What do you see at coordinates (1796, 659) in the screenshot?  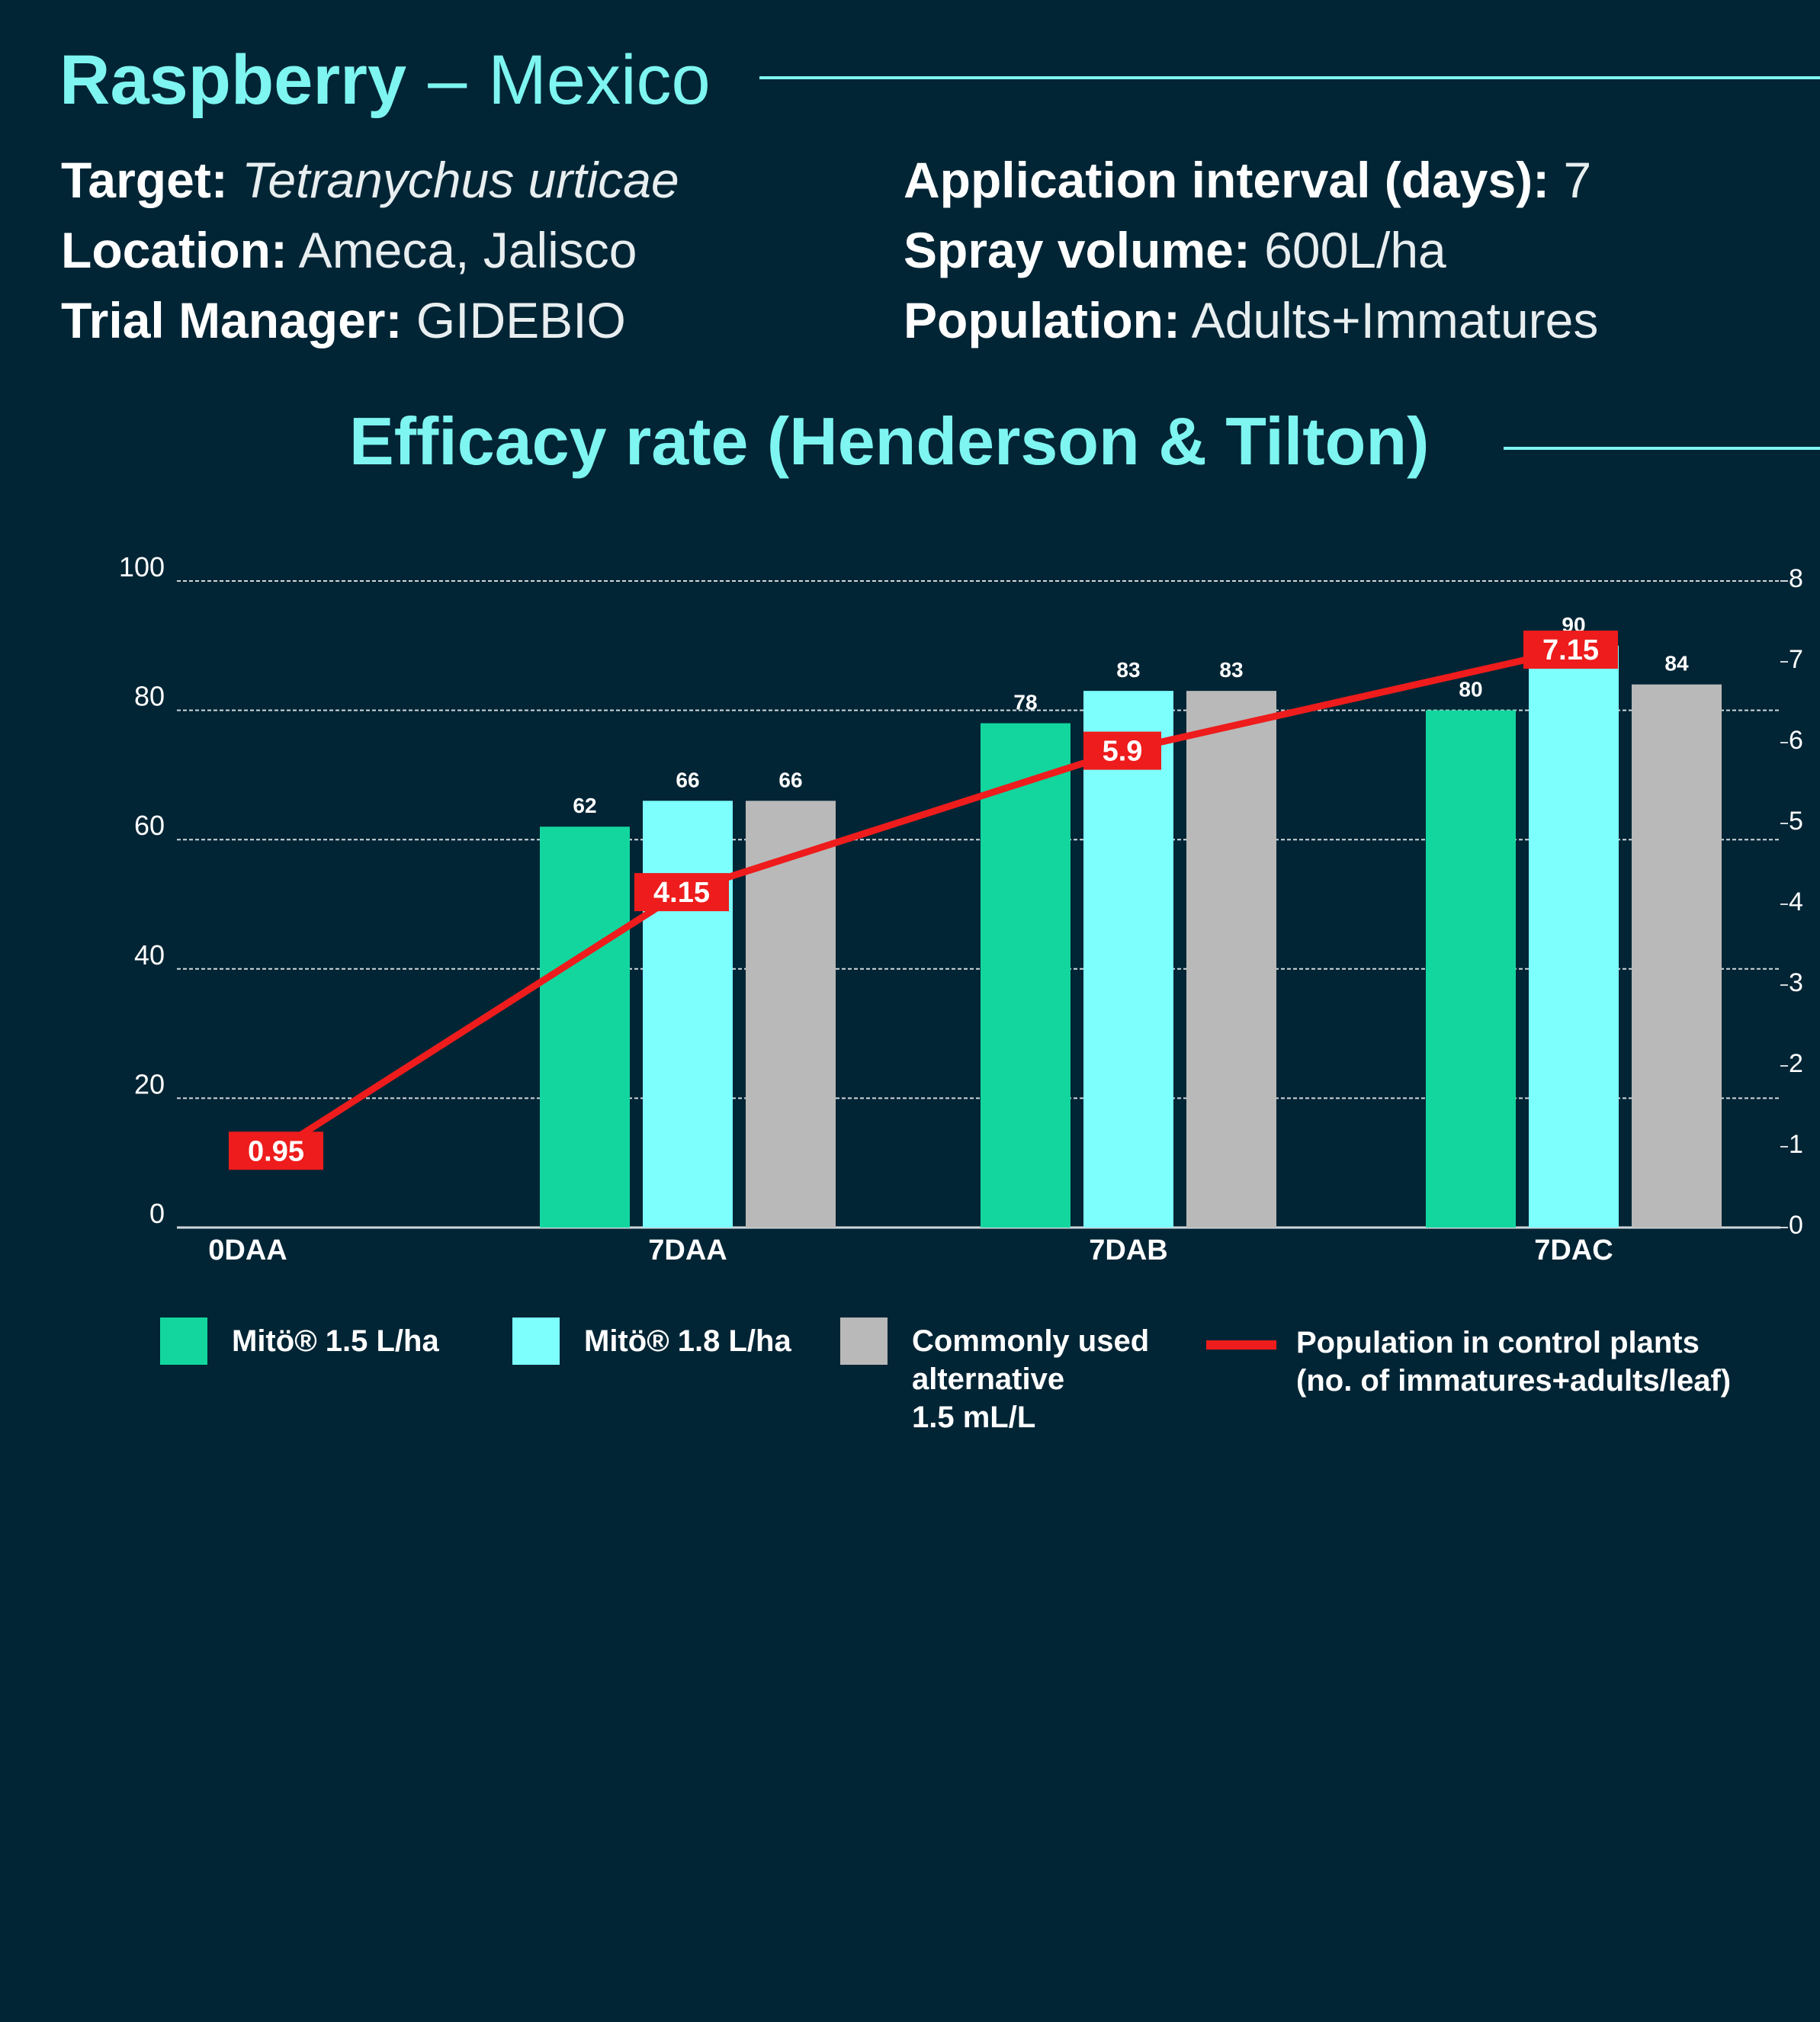 I see `y2-tick-label: 7` at bounding box center [1796, 659].